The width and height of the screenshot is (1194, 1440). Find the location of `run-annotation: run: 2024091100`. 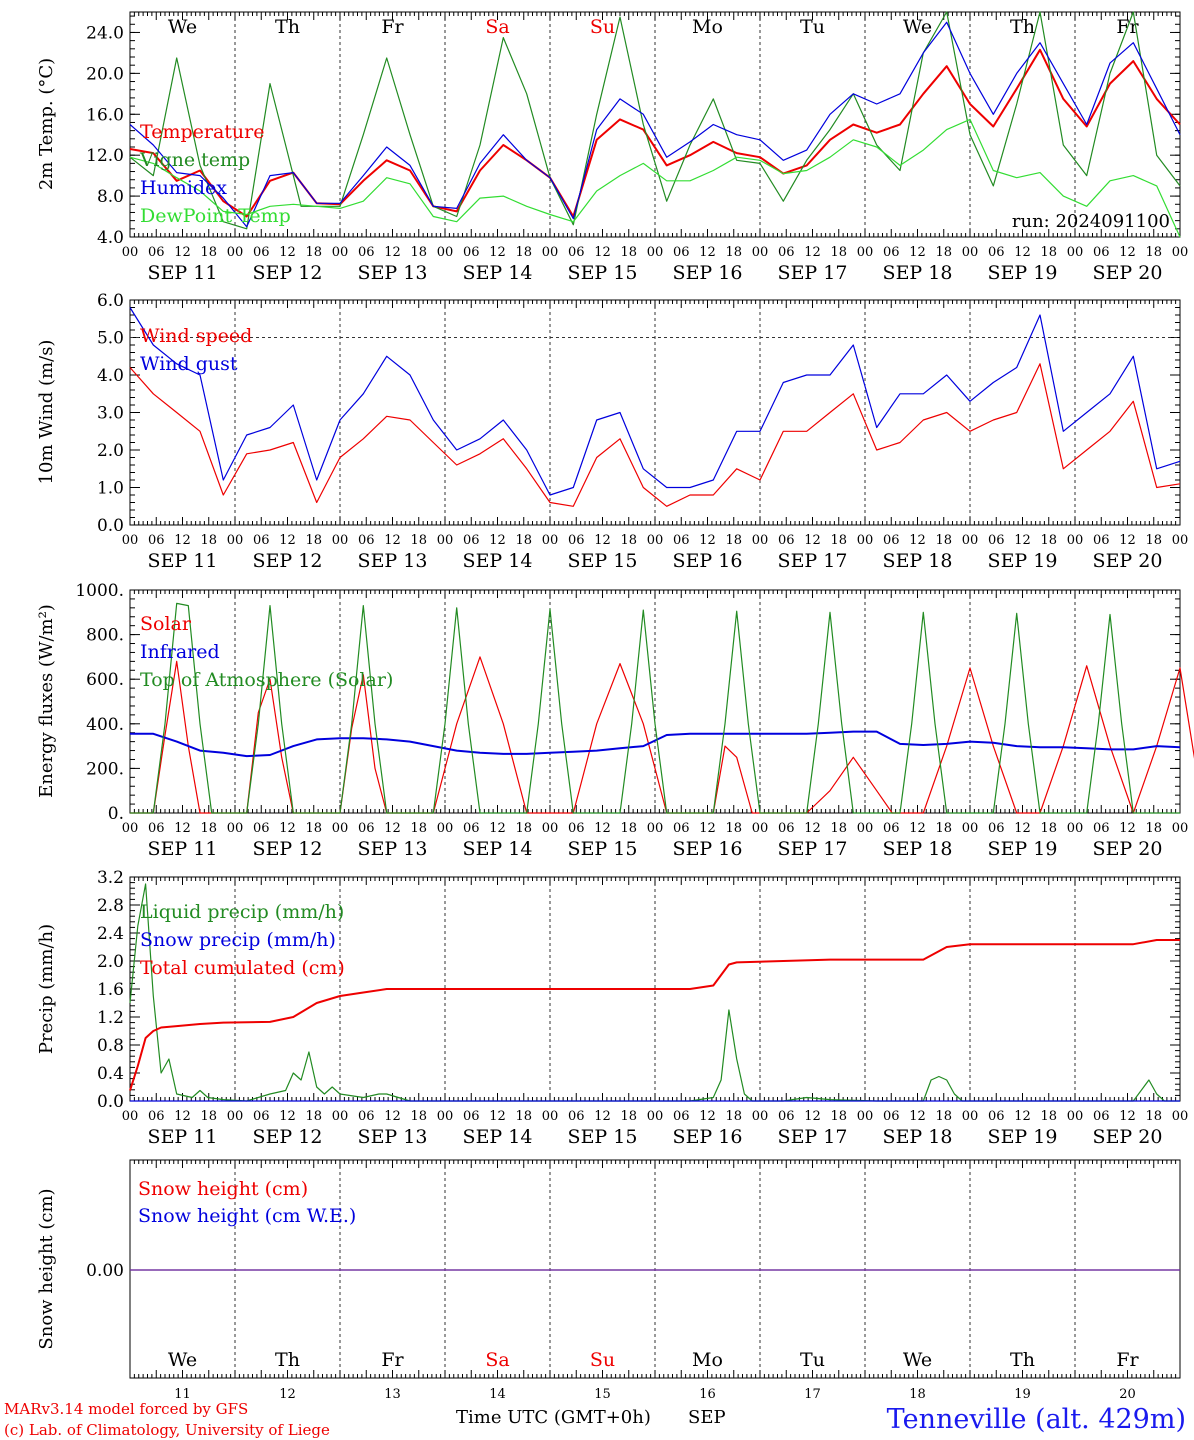

run-annotation: run: 2024091100 is located at coordinates (1091, 221).